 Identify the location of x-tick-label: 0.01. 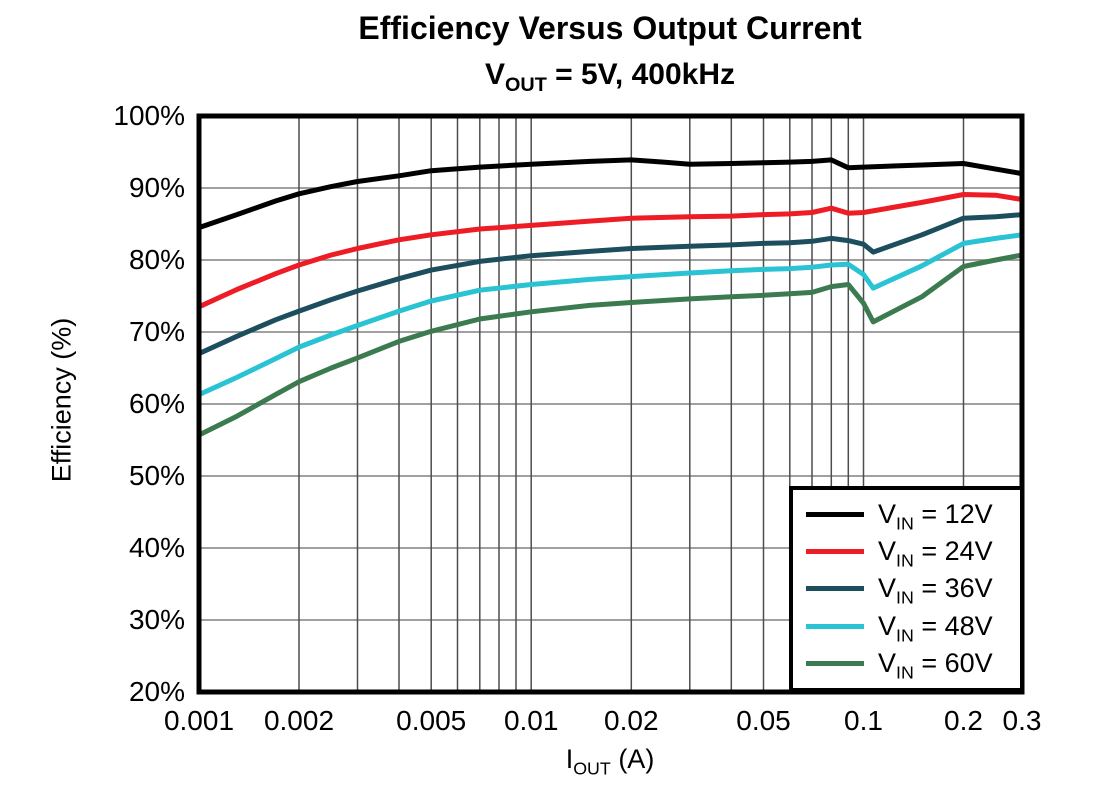
(531, 720).